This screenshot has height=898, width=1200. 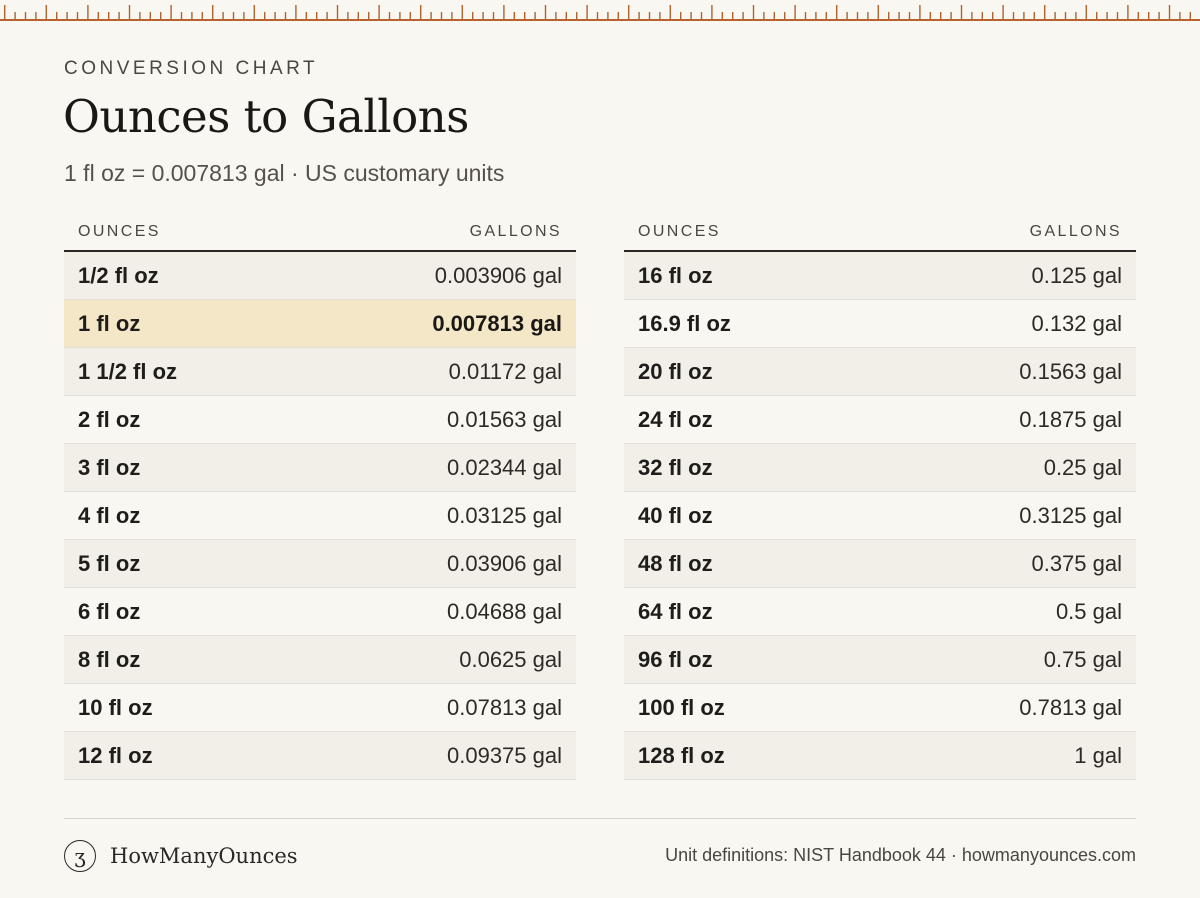 I want to click on gallons-cell: 0.04688 gal, so click(x=504, y=611).